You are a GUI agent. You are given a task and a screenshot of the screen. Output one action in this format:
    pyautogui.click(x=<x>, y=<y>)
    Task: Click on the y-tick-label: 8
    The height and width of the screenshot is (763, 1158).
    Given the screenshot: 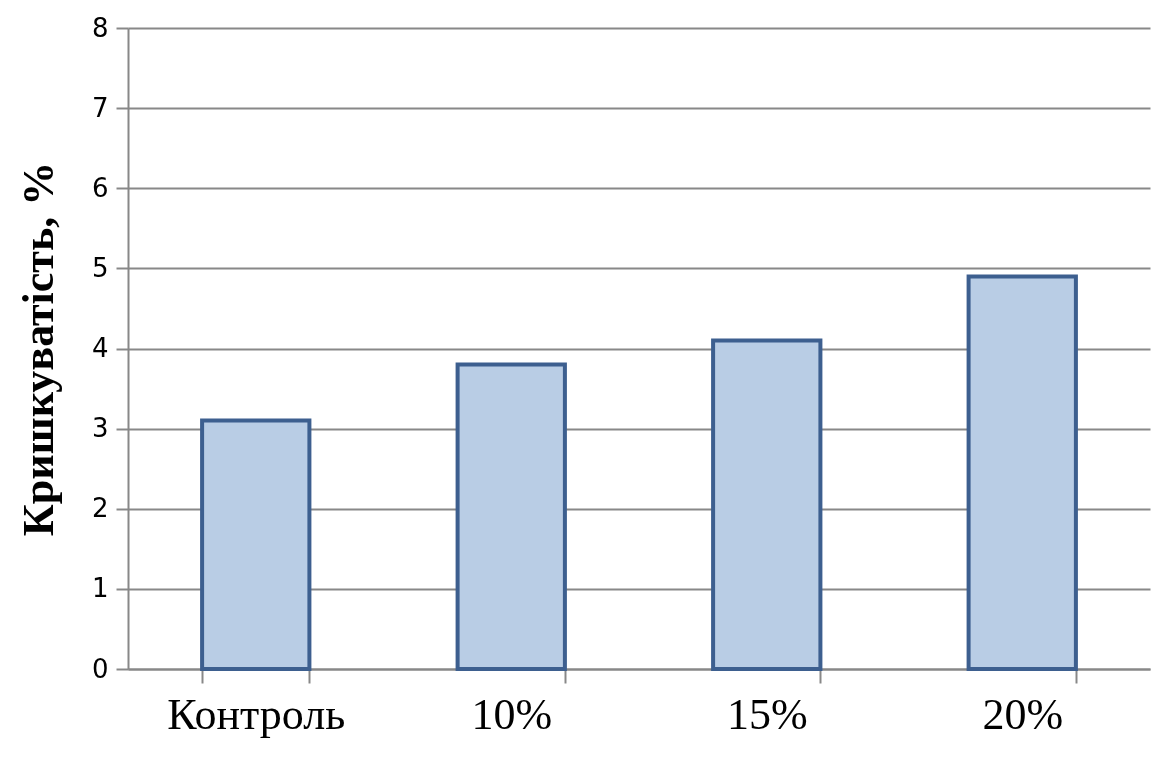 What is the action you would take?
    pyautogui.click(x=100, y=27)
    